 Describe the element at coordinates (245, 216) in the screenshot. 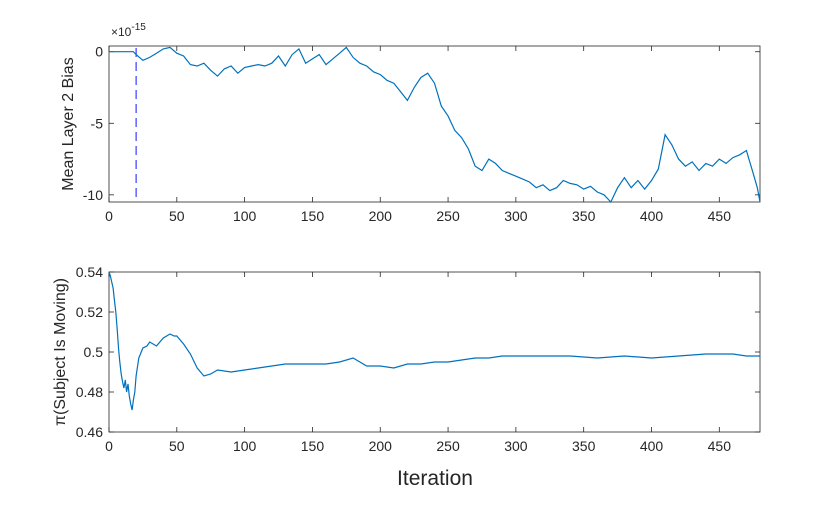

I see `bias-x-tick-label: 100` at that location.